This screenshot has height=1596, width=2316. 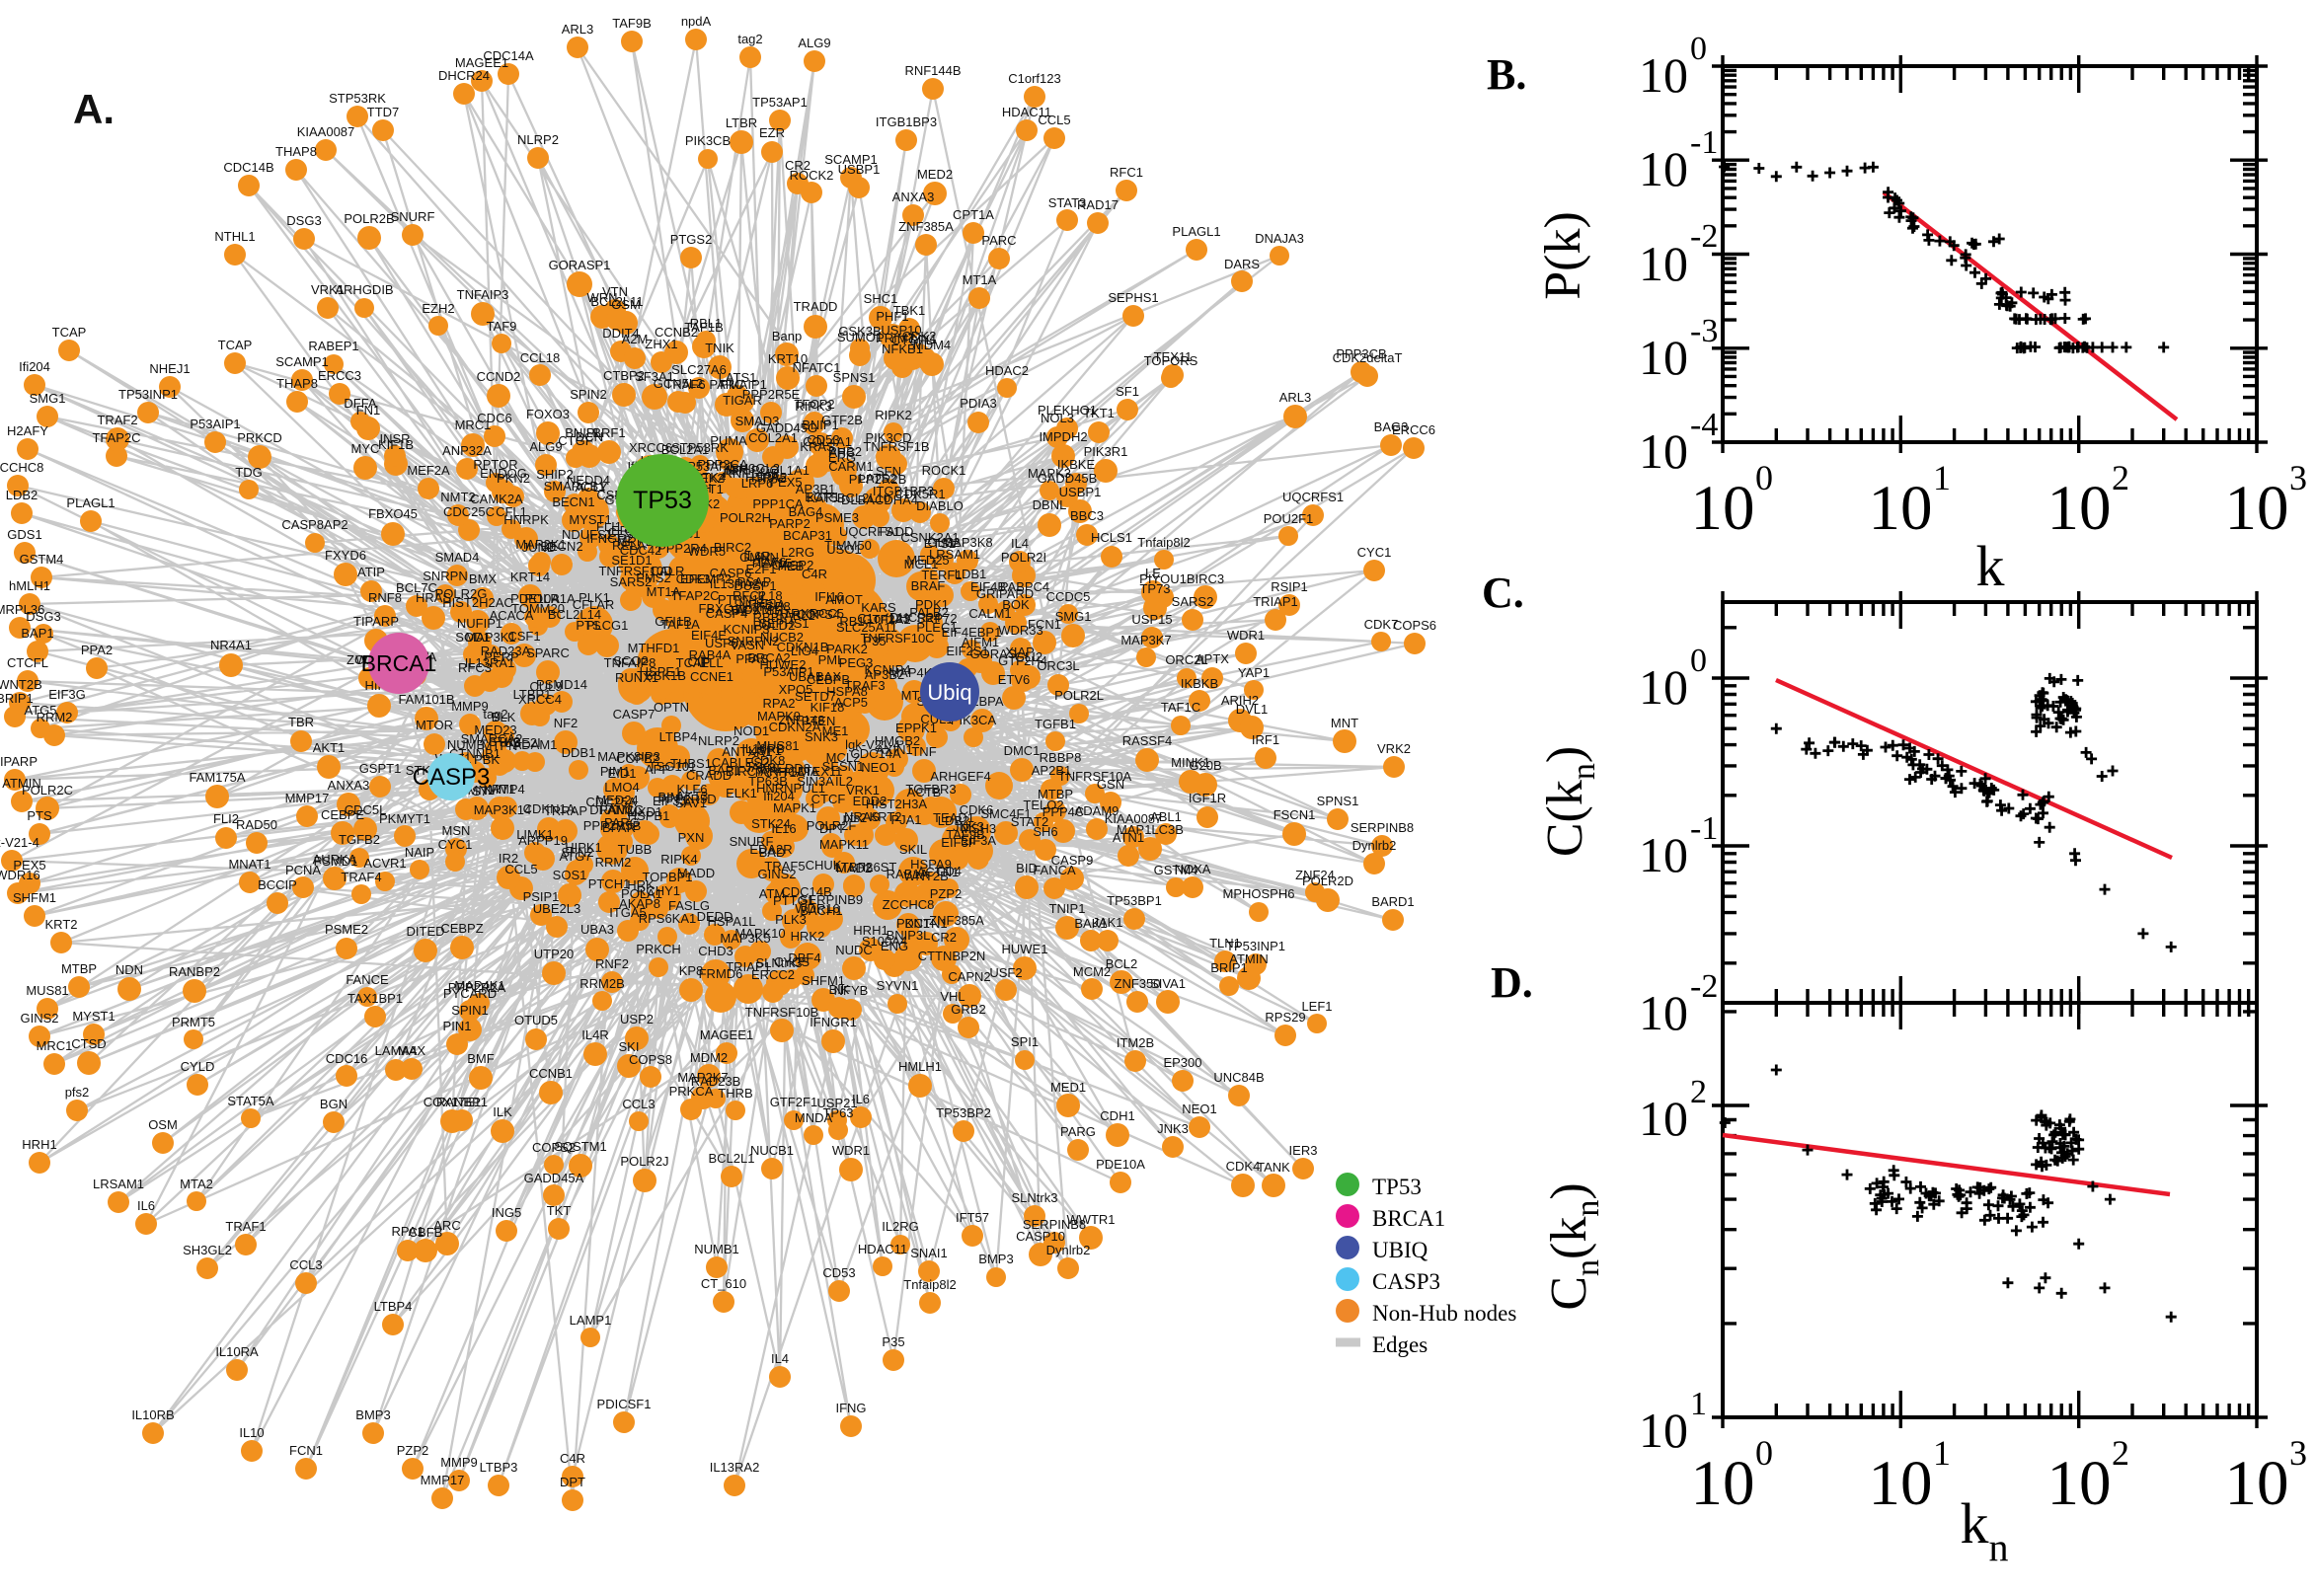 I want to click on svg-text: PLAGL1, so click(x=91, y=502).